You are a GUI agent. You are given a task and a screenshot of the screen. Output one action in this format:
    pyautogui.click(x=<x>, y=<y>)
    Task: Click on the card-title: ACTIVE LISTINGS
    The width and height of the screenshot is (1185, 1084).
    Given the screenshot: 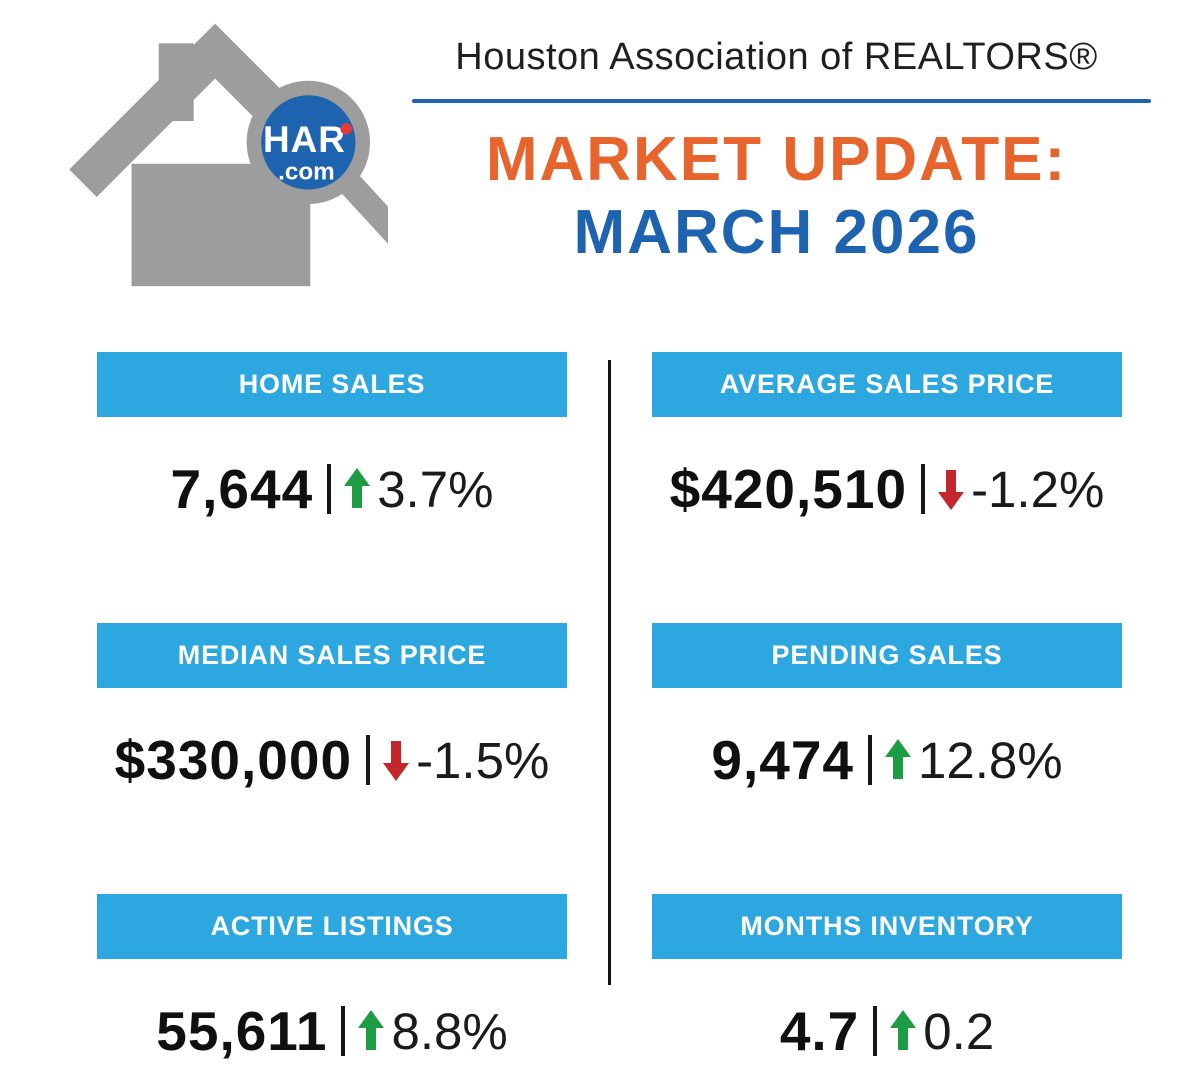 What is the action you would take?
    pyautogui.click(x=332, y=926)
    